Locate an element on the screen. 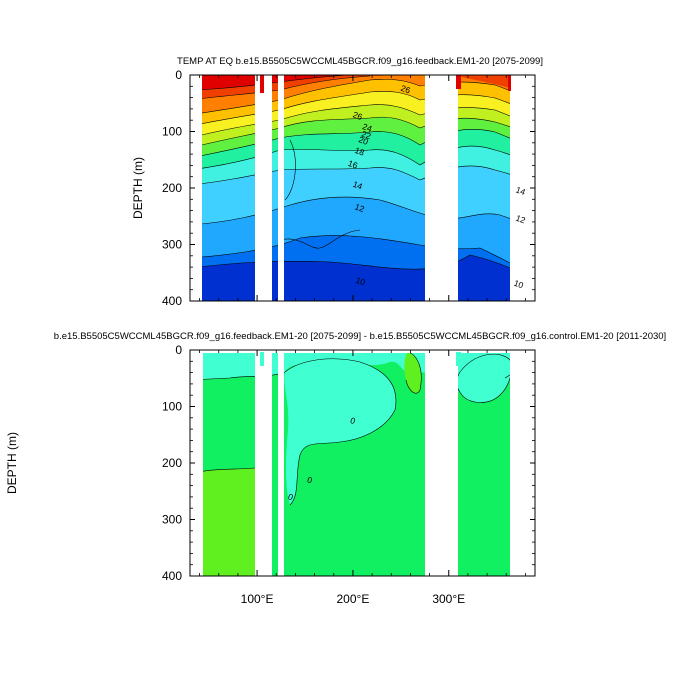 This screenshot has width=700, height=700. panel2-top-margin is located at coordinates (362, 351).